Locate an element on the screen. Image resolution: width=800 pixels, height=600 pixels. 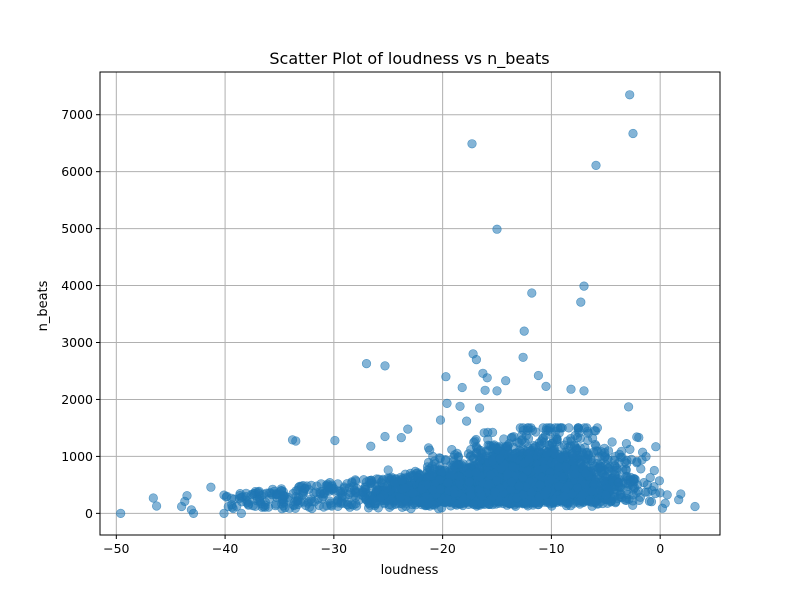
y-tick-label: 0 is located at coordinates (89, 513).